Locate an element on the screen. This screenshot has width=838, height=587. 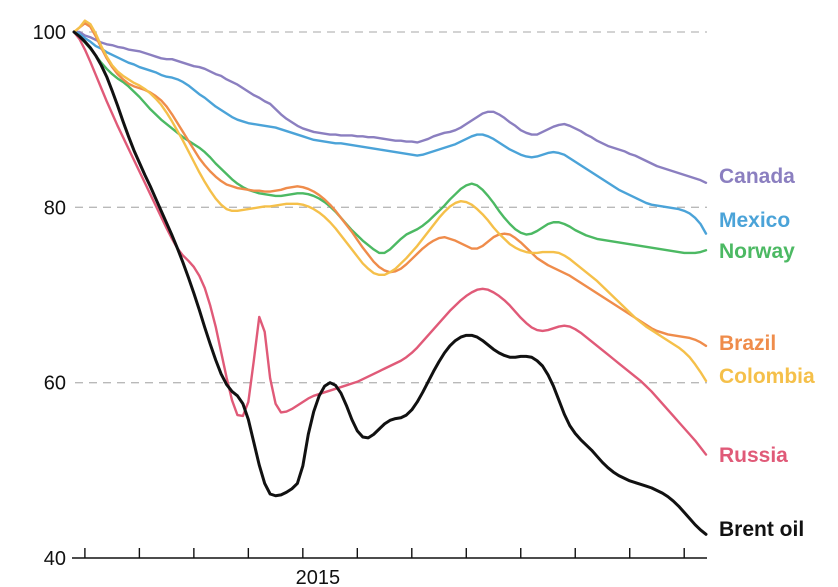
series-label-canada: Canada is located at coordinates (757, 176).